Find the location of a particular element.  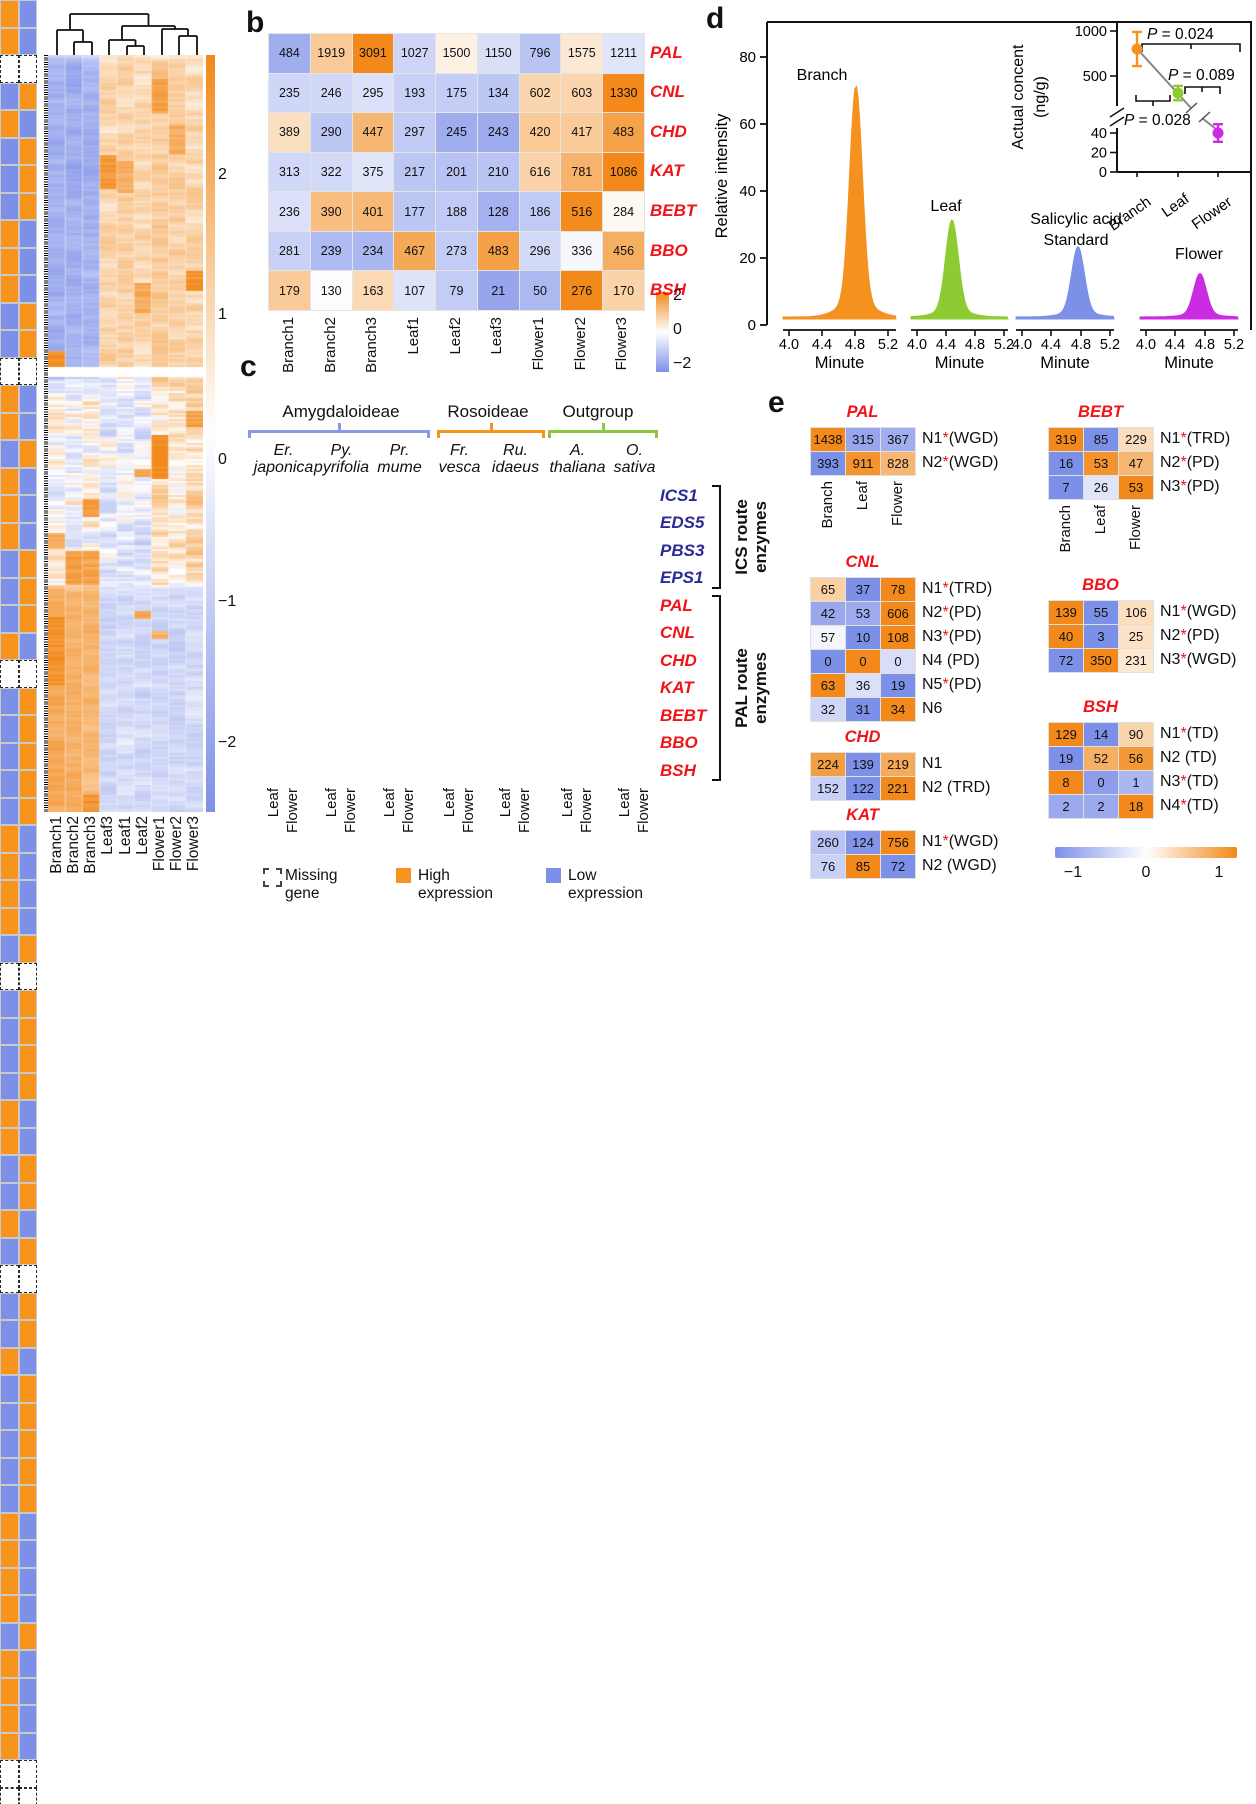

expression-cell: 177 is located at coordinates (415, 212).